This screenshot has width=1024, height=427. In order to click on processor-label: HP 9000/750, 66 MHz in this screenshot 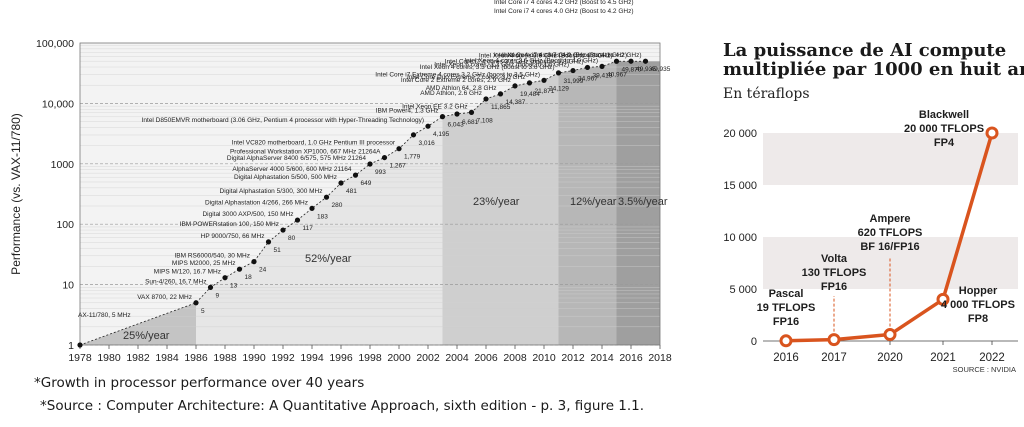, I will do `click(233, 236)`.